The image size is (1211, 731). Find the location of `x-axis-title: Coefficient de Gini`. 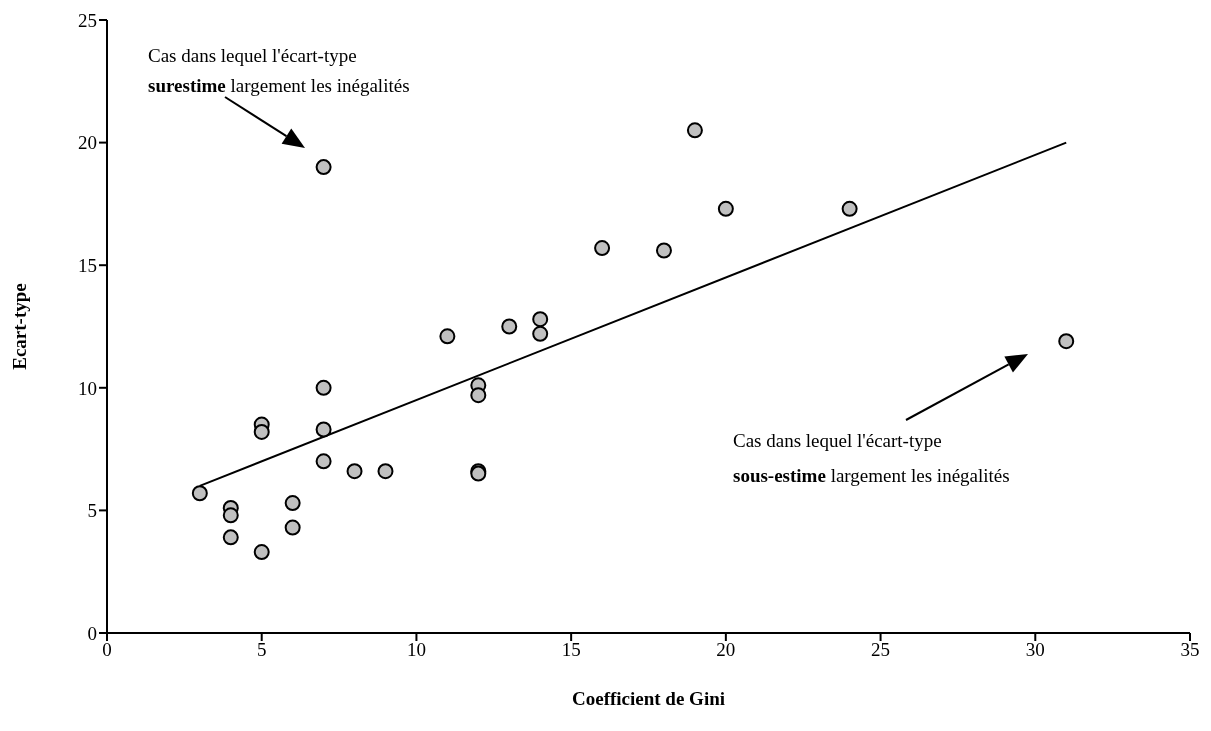

x-axis-title: Coefficient de Gini is located at coordinates (648, 698).